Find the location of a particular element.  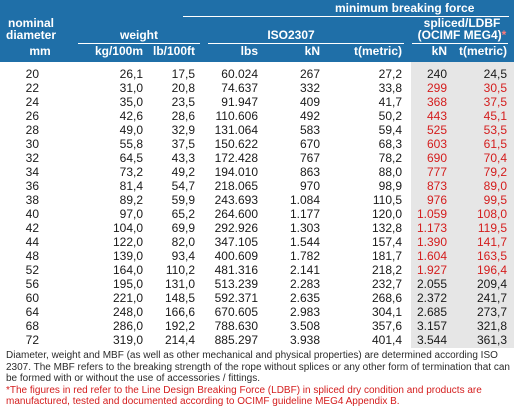

table-row: 36 81,4 54,7 218.065 970 98,9 873 89,0 is located at coordinates (257, 186).